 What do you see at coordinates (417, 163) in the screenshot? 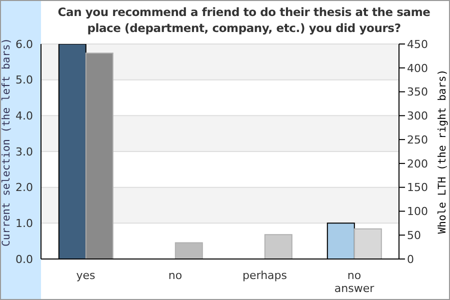
I see `y2-tick-label: 200` at bounding box center [417, 163].